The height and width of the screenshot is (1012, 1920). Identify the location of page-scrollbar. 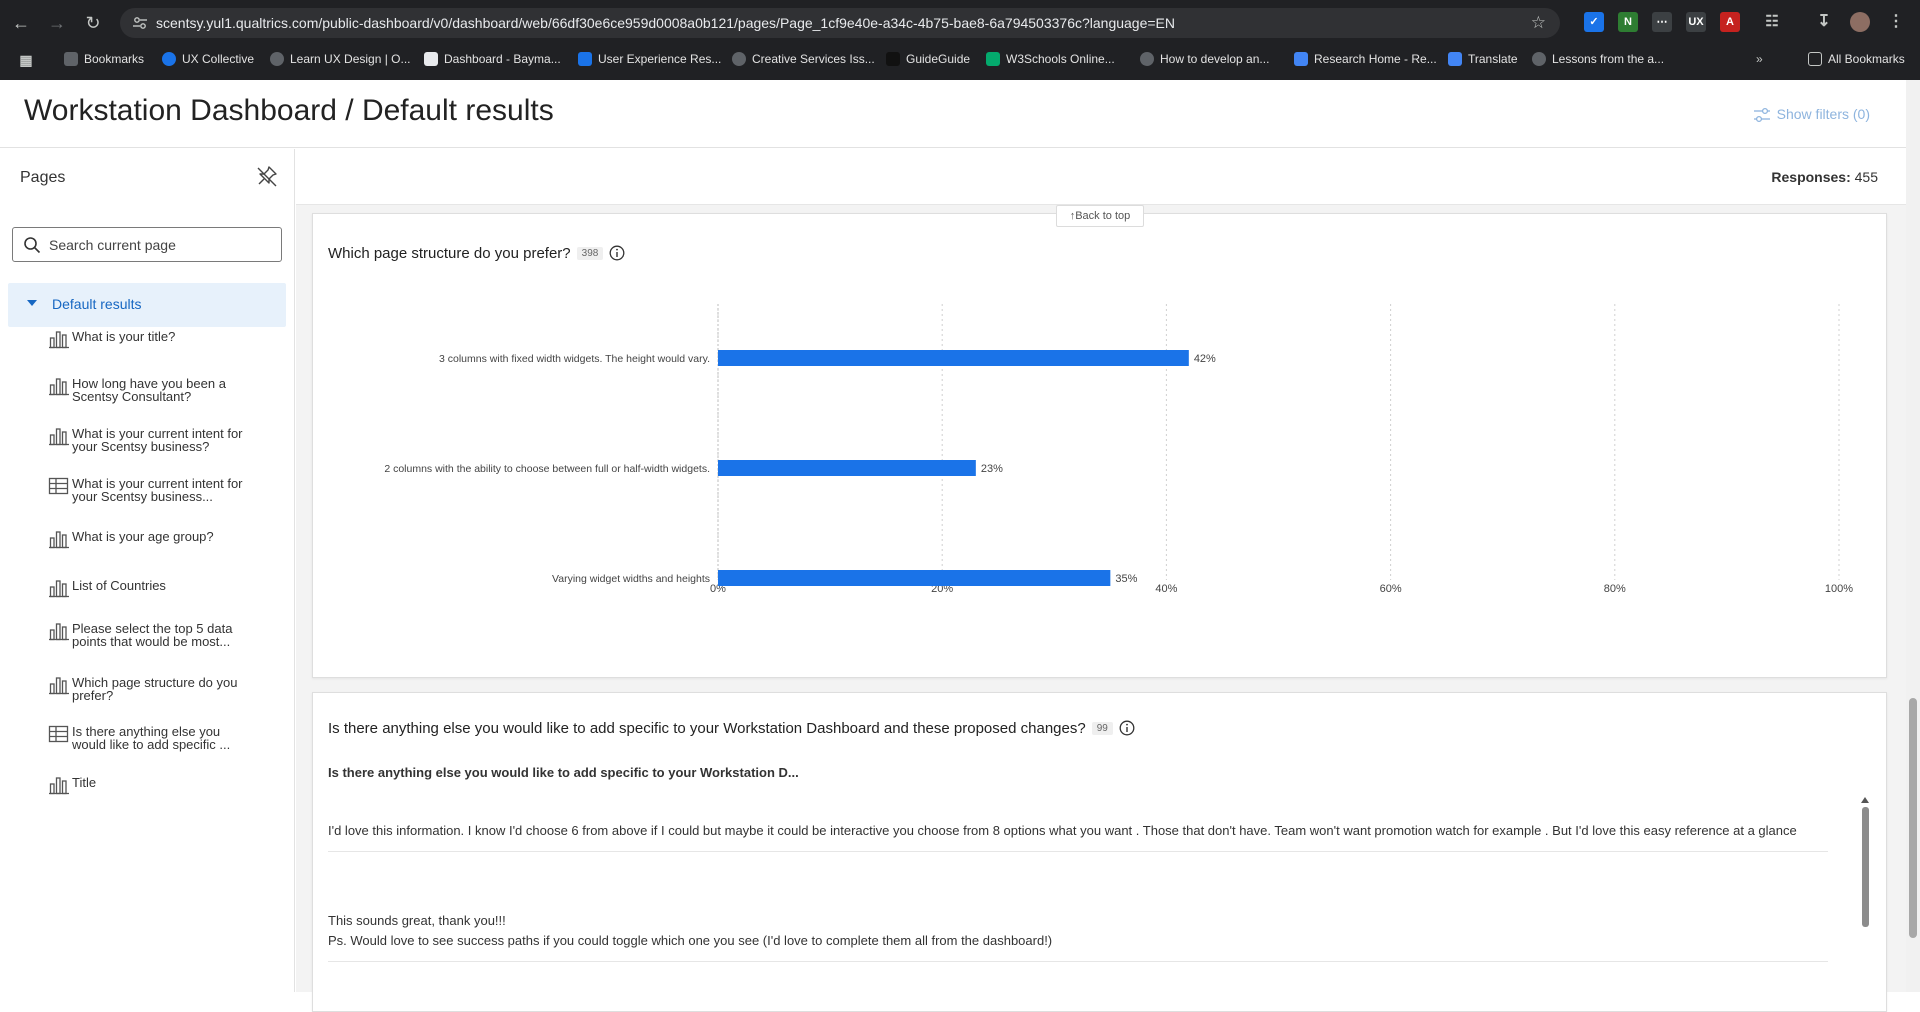
(1913, 536).